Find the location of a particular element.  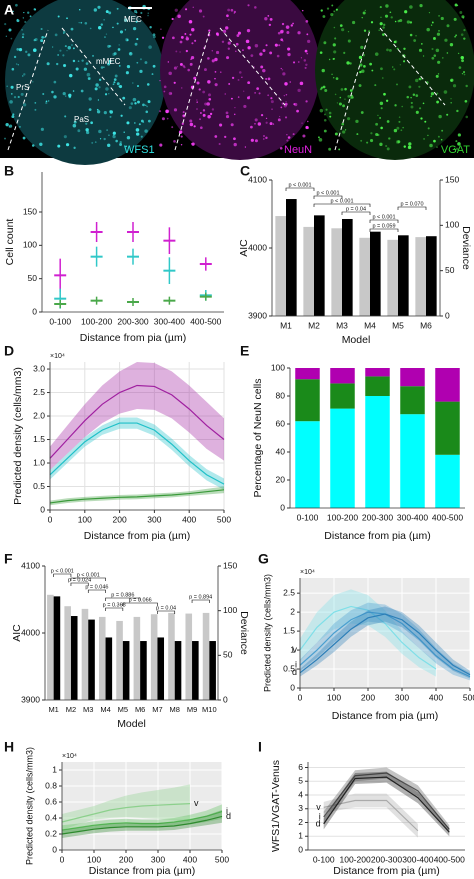

y-tick-label: 4100 is located at coordinates (257, 179).